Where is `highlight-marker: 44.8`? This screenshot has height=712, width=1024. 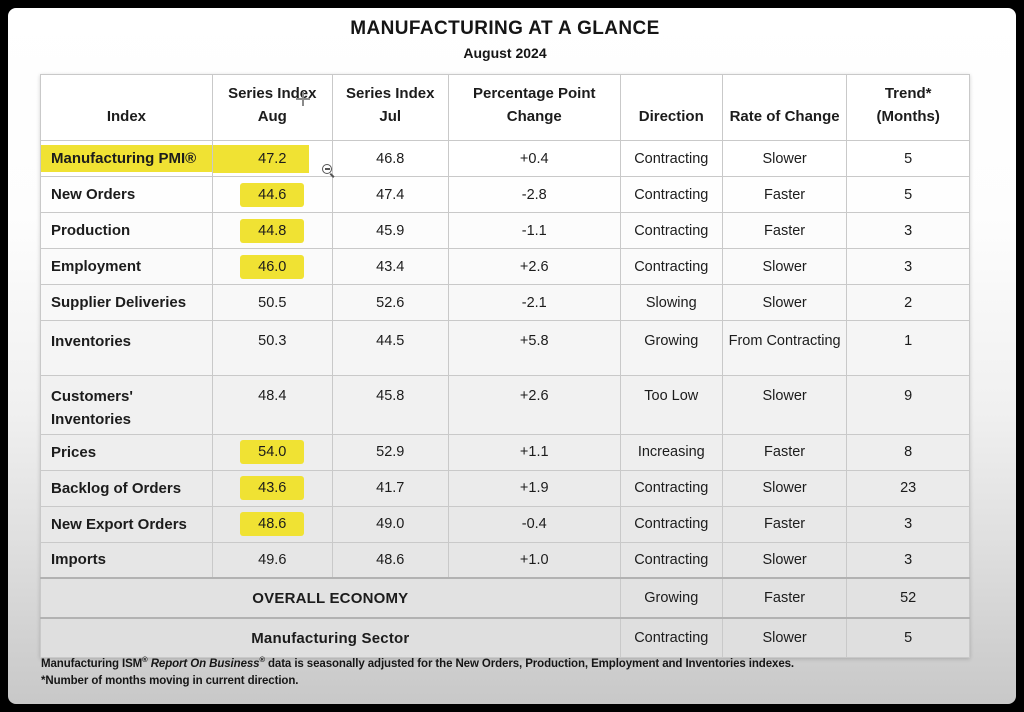
highlight-marker: 44.8 is located at coordinates (272, 230).